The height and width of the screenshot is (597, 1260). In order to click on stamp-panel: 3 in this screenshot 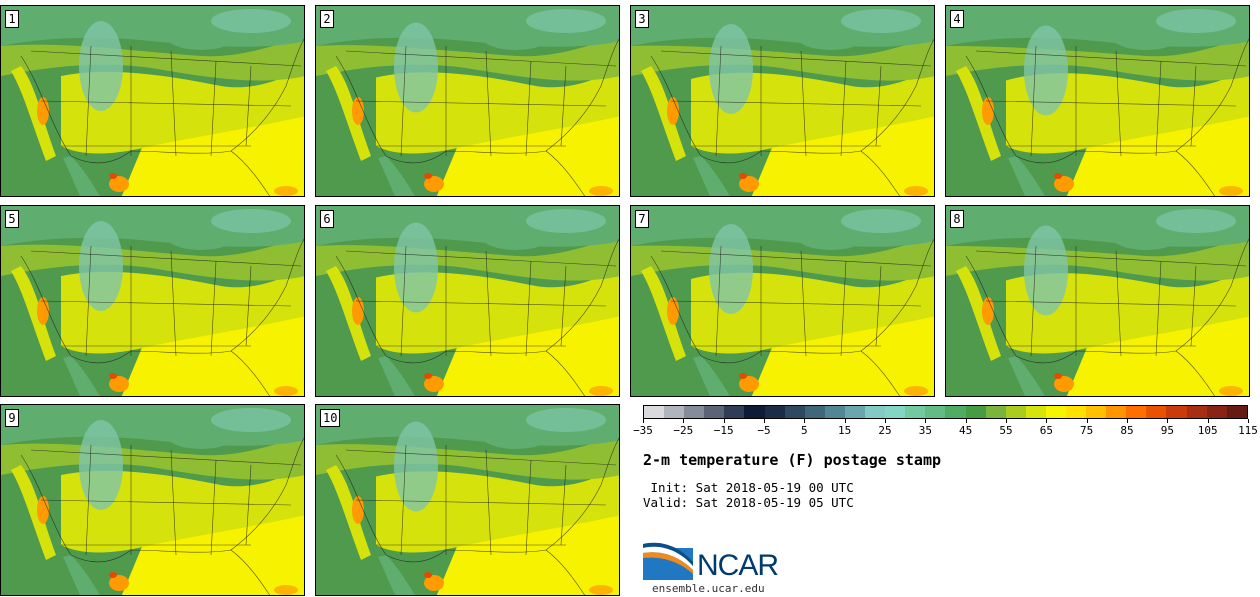, I will do `click(782, 101)`.